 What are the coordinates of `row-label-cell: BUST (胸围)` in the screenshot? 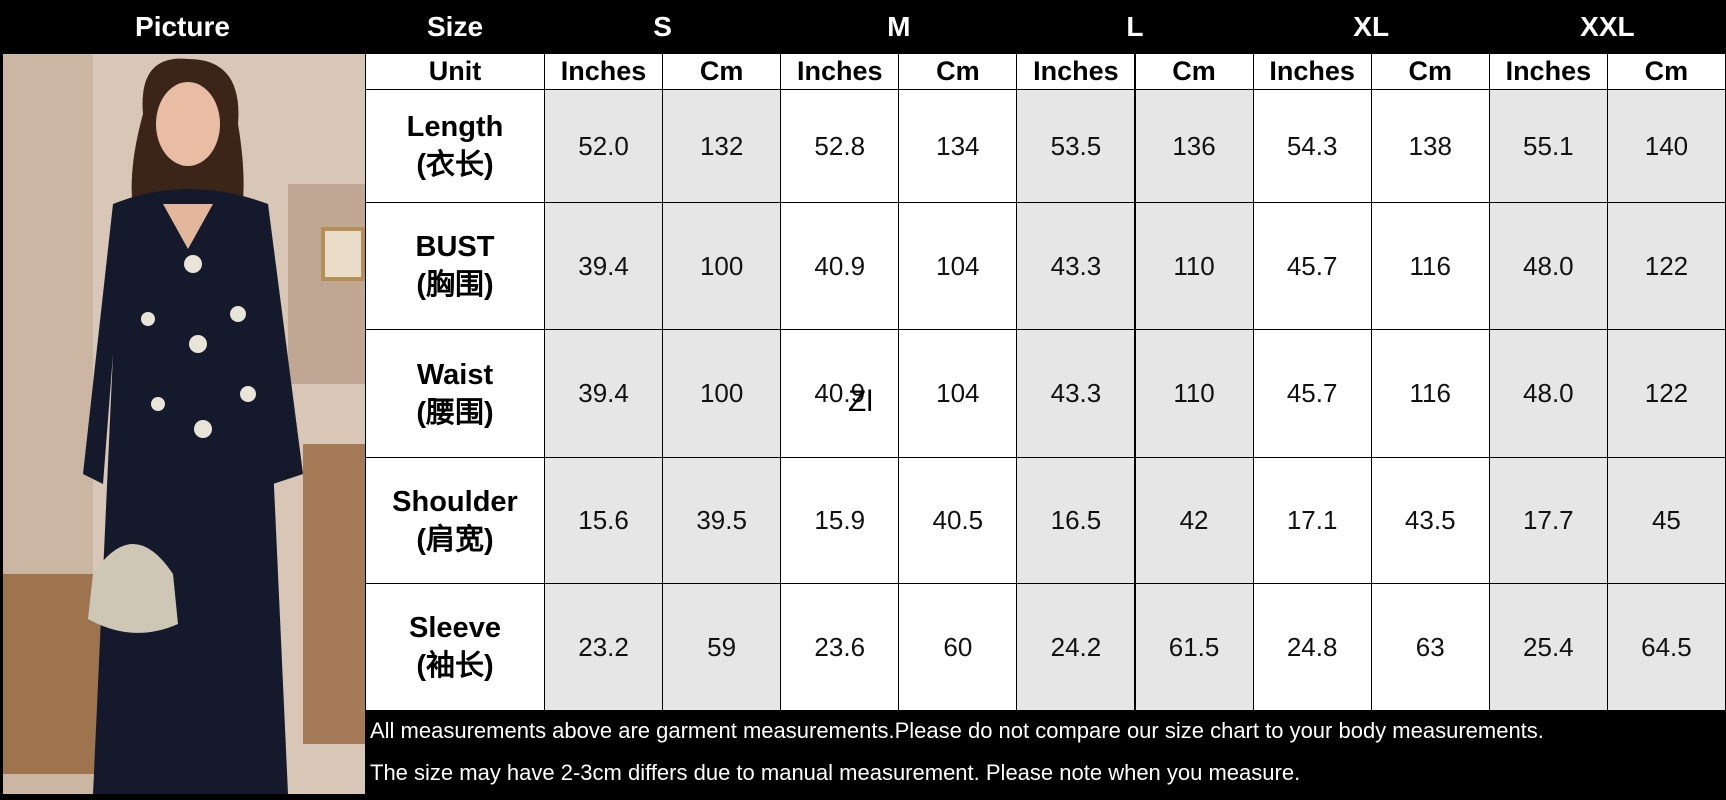 It's located at (455, 266).